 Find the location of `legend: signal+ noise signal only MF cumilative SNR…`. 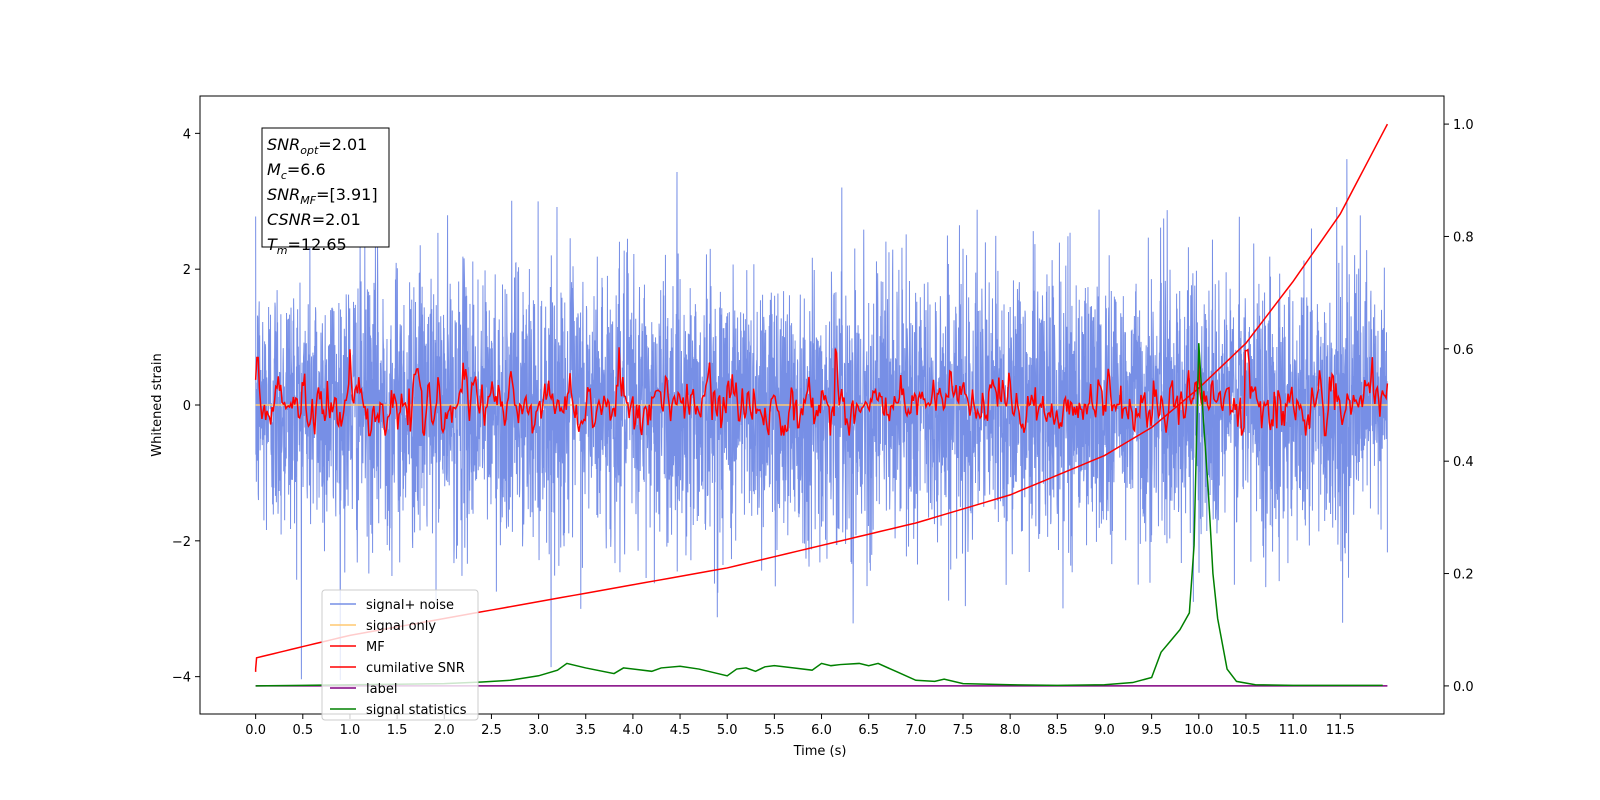

legend: signal+ noise signal only MF cumilative SNR… is located at coordinates (400, 655).